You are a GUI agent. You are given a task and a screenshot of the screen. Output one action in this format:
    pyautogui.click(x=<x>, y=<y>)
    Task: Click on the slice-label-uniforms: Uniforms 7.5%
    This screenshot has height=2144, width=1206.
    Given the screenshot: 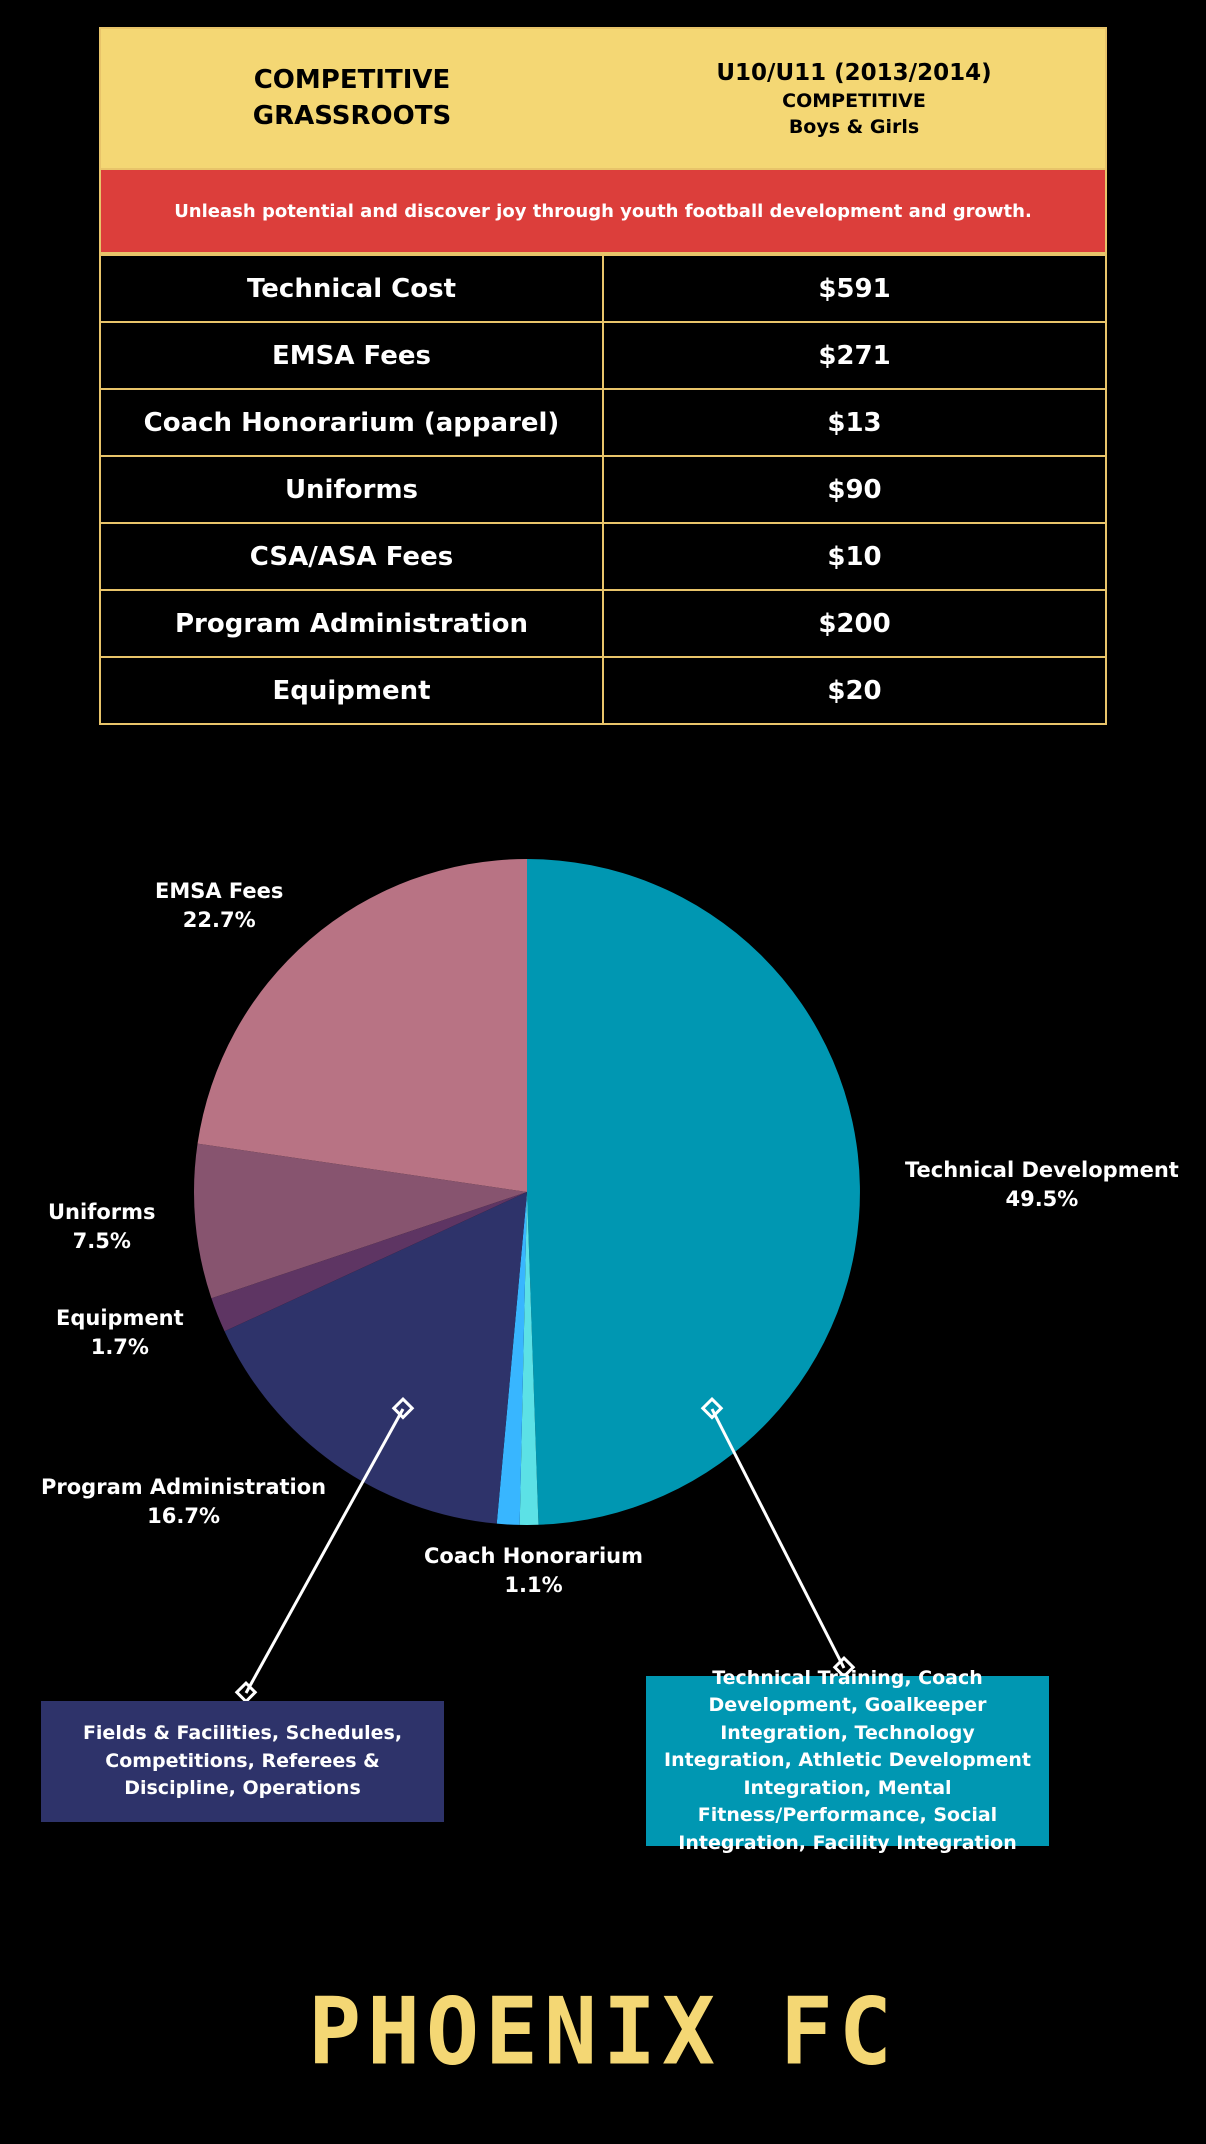 What is the action you would take?
    pyautogui.click(x=102, y=1227)
    